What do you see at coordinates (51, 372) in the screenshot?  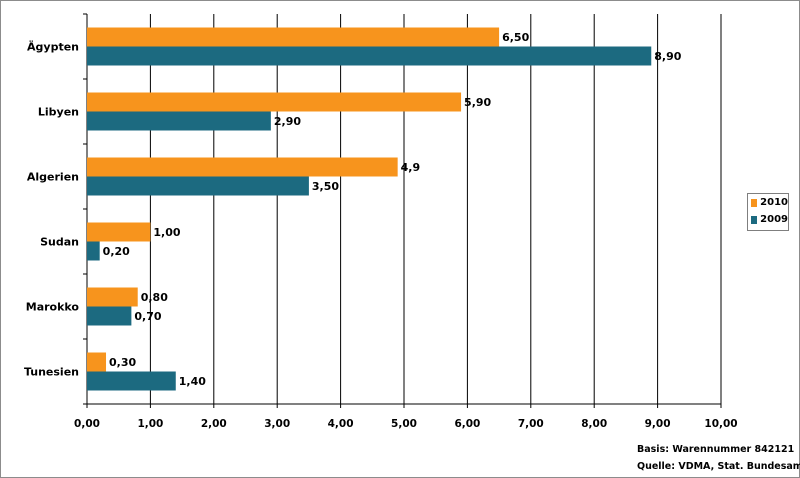 I see `category-label-5: Tunesien` at bounding box center [51, 372].